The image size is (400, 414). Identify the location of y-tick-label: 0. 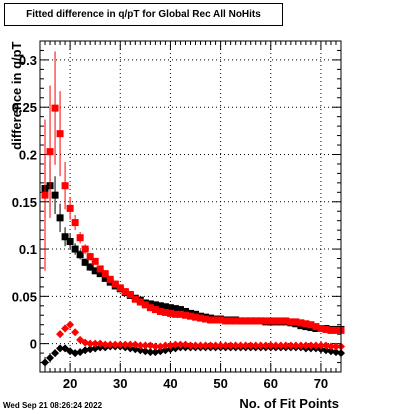
(33, 344).